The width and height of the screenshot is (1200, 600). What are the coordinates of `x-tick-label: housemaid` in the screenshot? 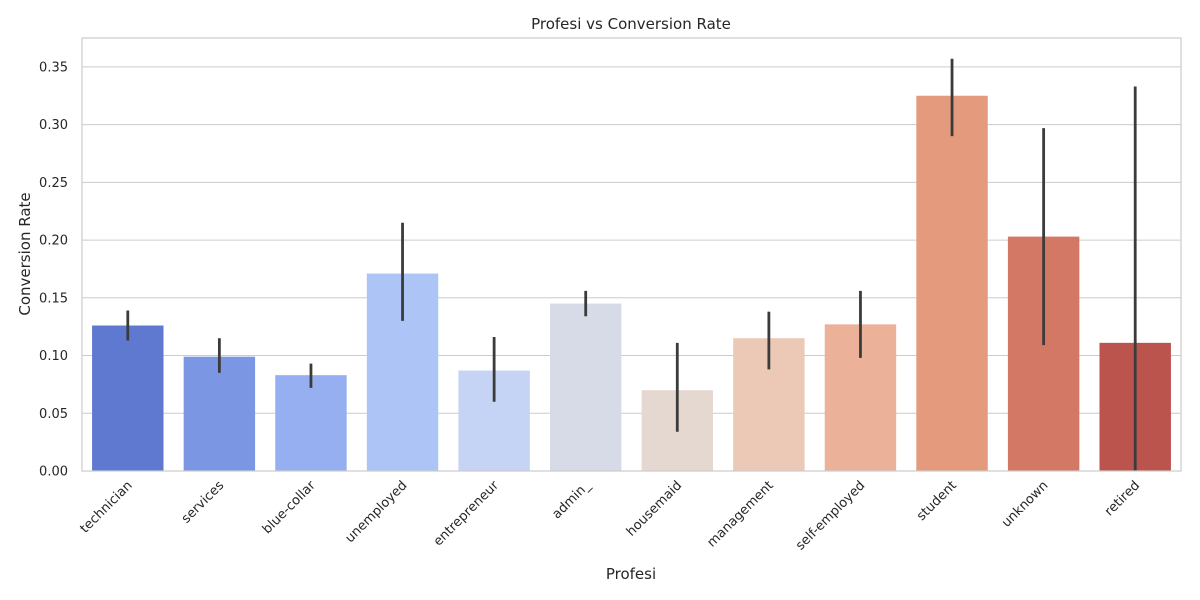 It's located at (654, 508).